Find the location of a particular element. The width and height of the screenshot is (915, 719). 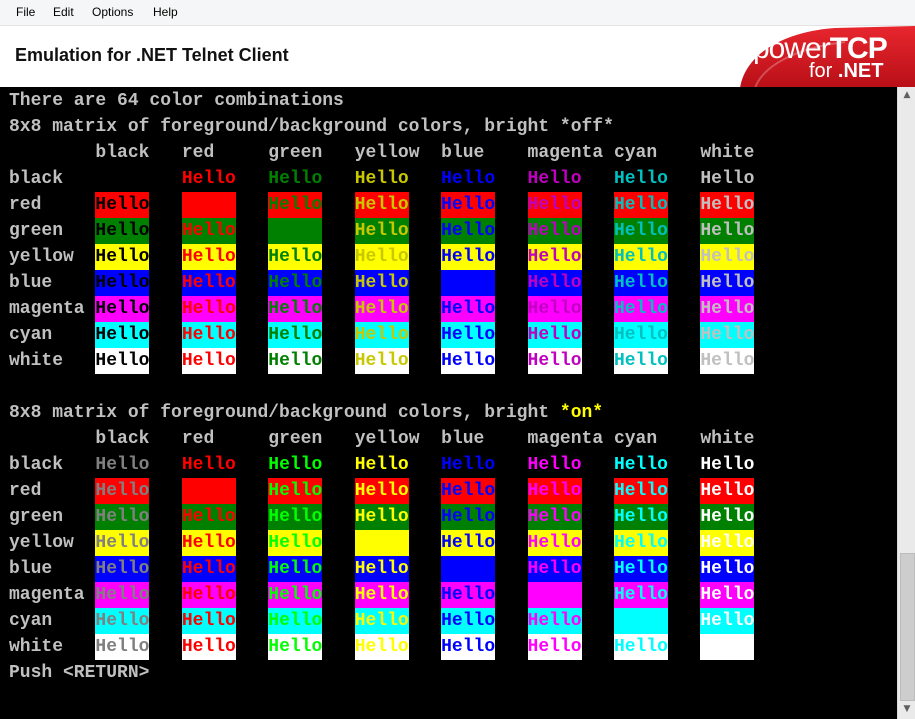

color-cell-cyan-yellow: Hello is located at coordinates (381, 621).